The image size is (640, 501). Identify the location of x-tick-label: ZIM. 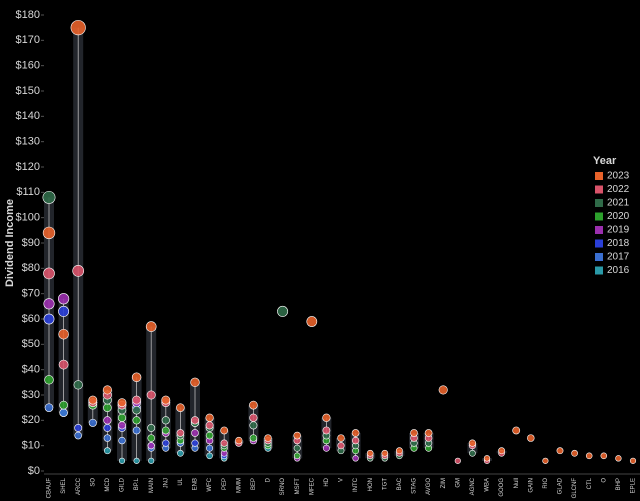
(444, 483).